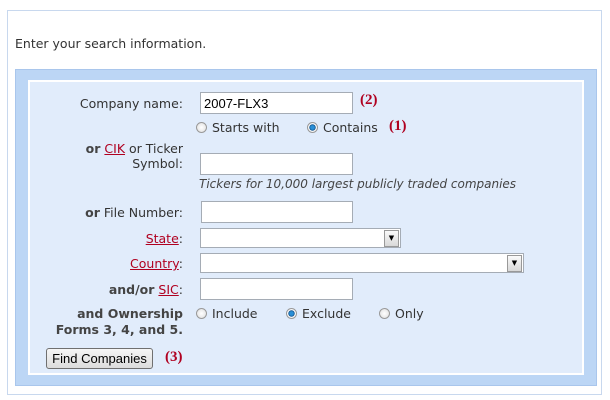 This screenshot has width=610, height=400. I want to click on cik-label: or CIK or Ticker Symbol:, so click(134, 156).